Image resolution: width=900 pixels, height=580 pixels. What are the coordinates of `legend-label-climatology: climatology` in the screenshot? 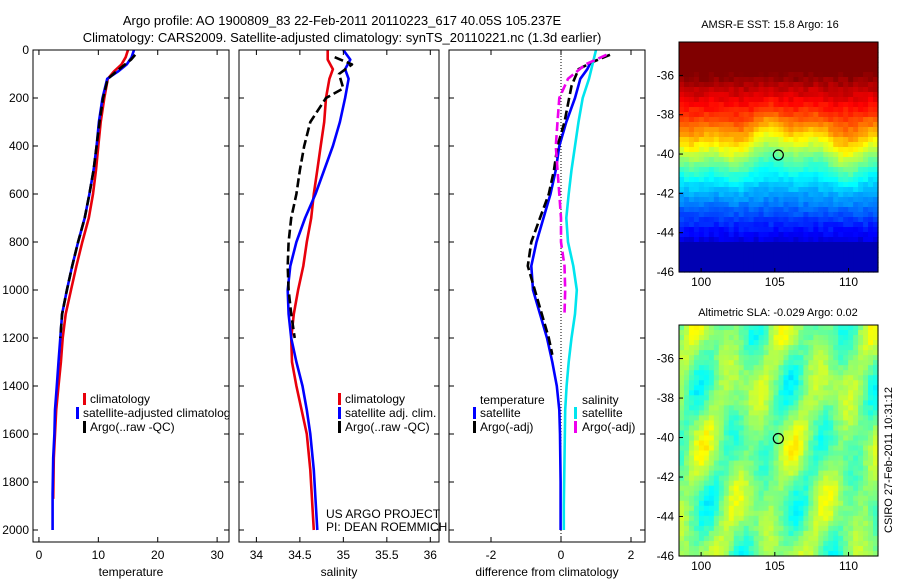 It's located at (120, 399).